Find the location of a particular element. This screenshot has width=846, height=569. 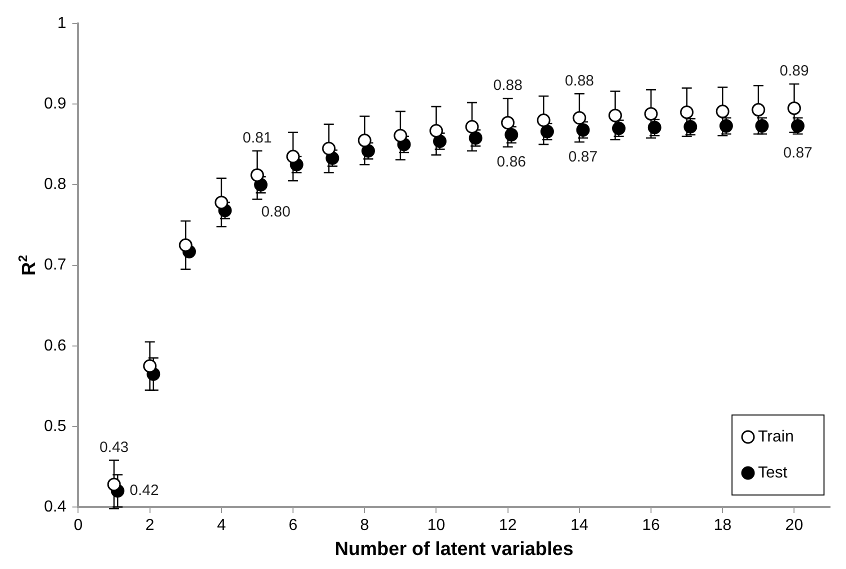

x-tick-label: 12 is located at coordinates (507, 525).